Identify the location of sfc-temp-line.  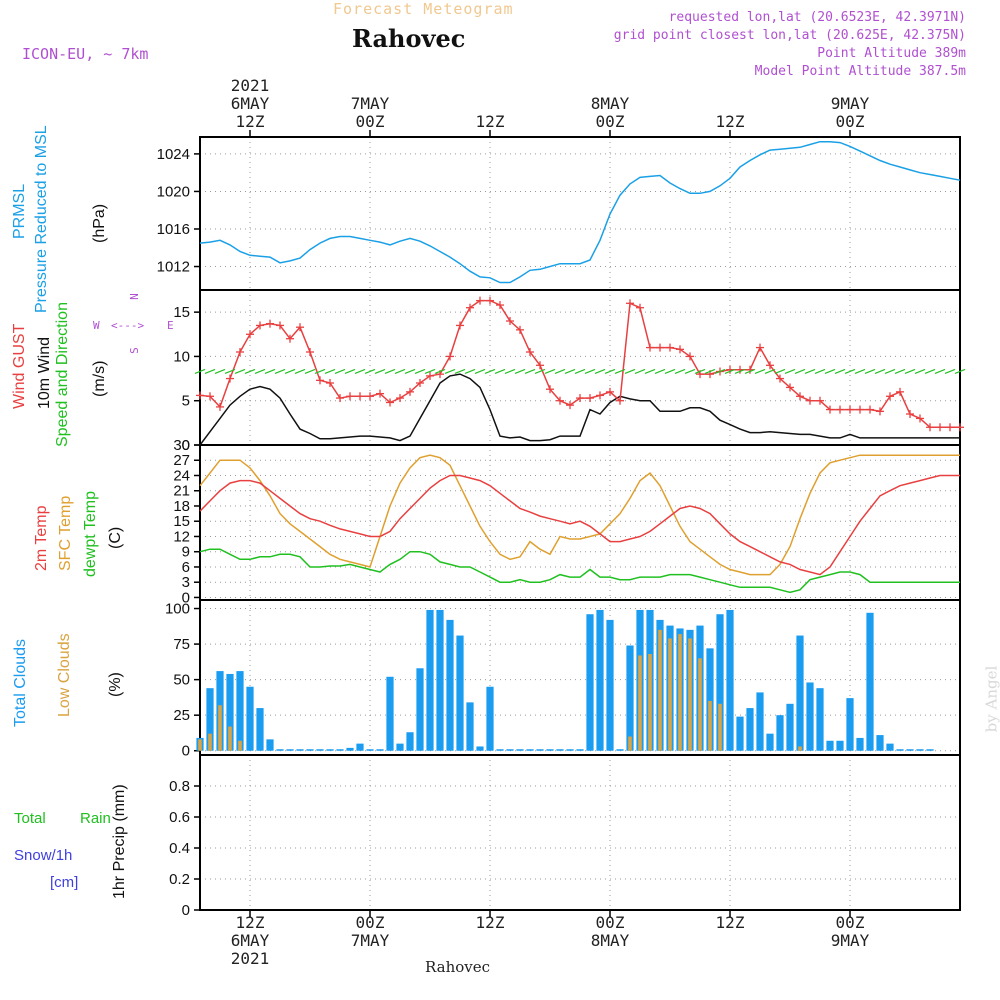
(579, 515).